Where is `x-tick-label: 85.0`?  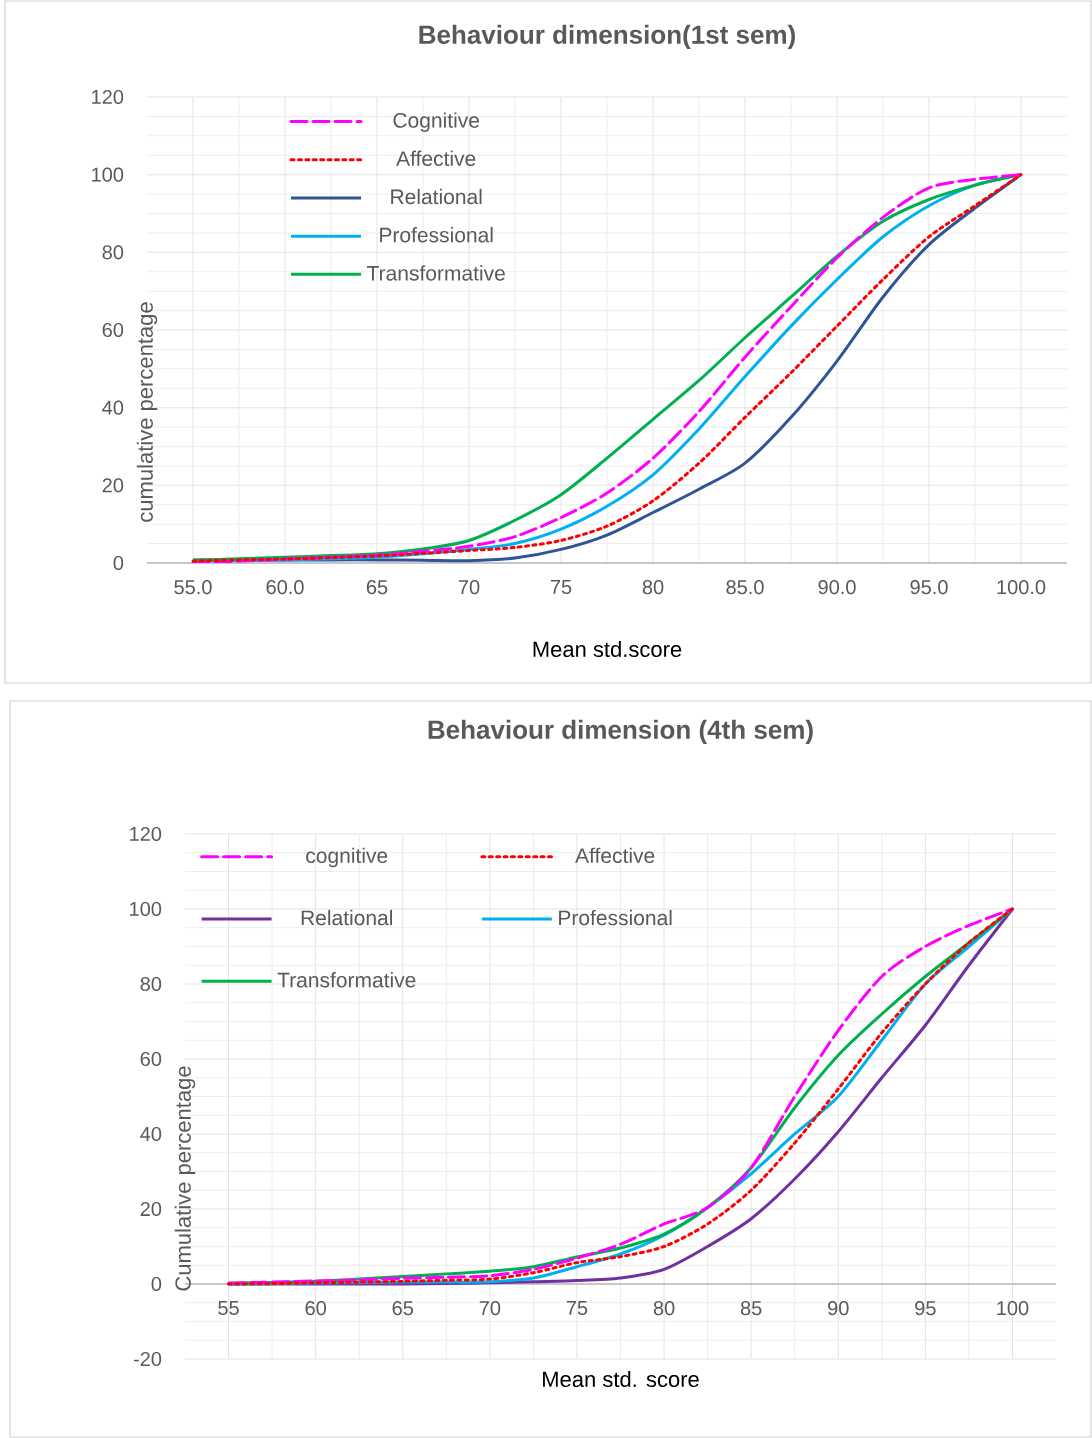
x-tick-label: 85.0 is located at coordinates (745, 587).